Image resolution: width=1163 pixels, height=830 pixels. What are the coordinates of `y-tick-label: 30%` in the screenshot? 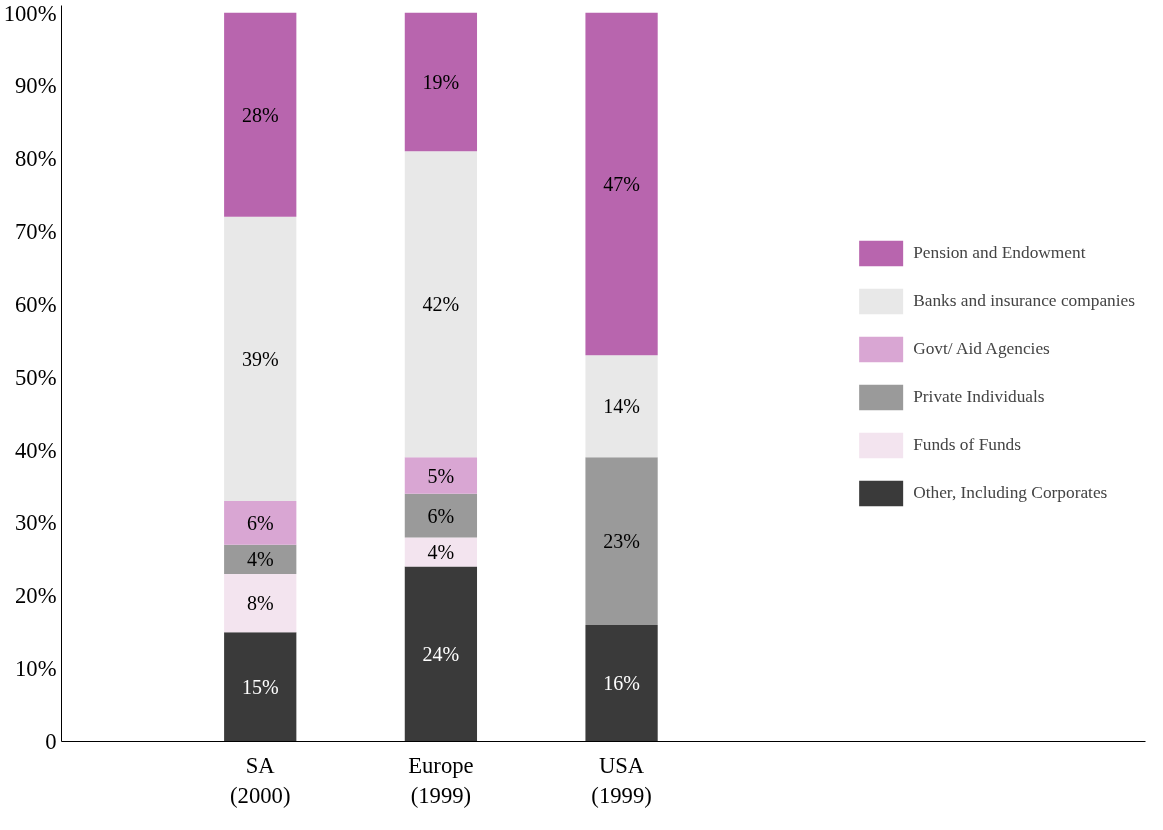 It's located at (35, 523).